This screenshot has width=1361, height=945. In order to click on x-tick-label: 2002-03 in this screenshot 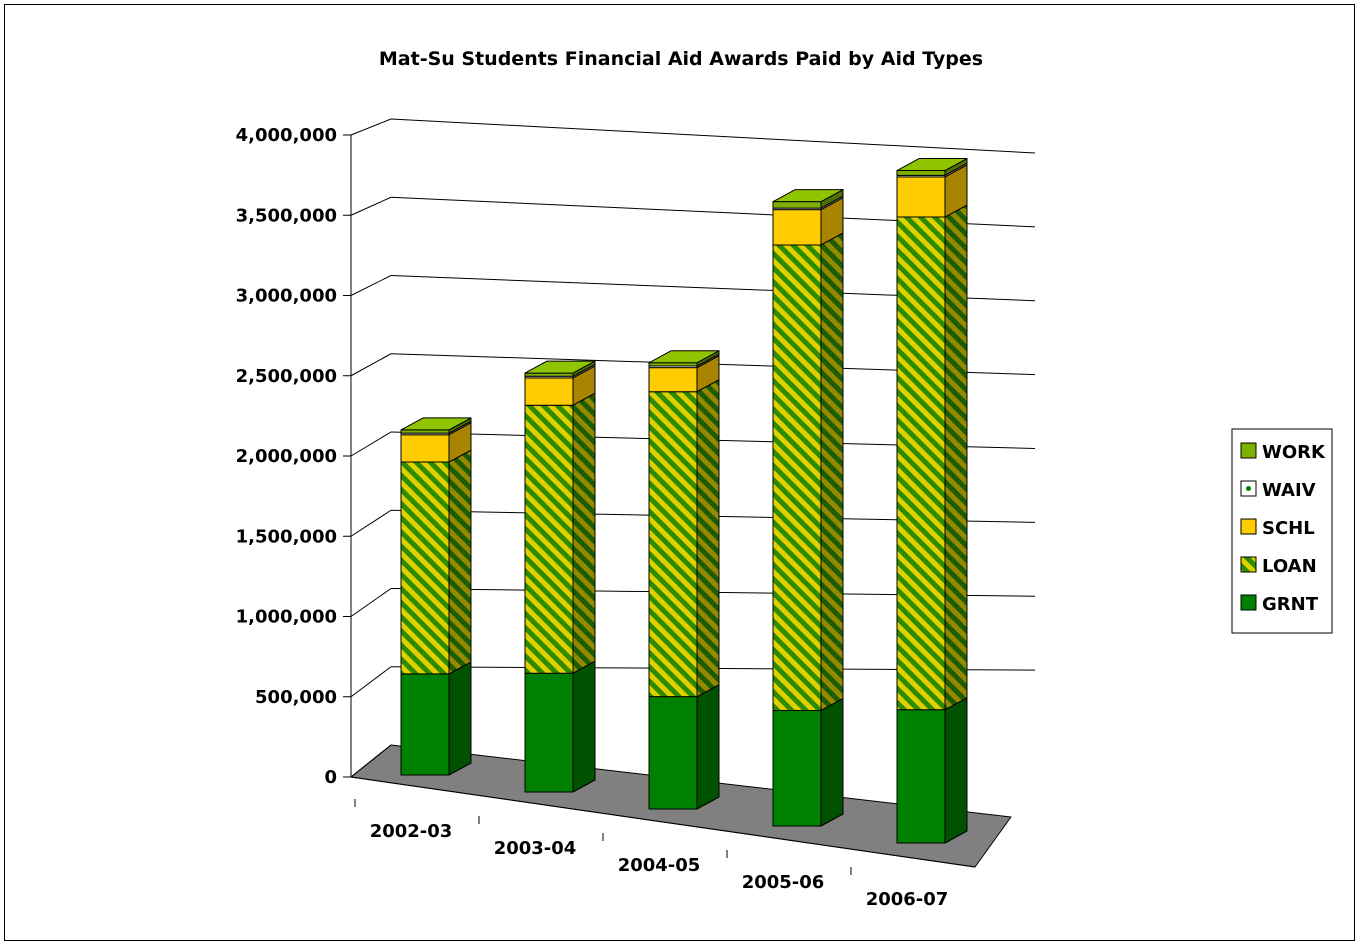, I will do `click(411, 831)`.